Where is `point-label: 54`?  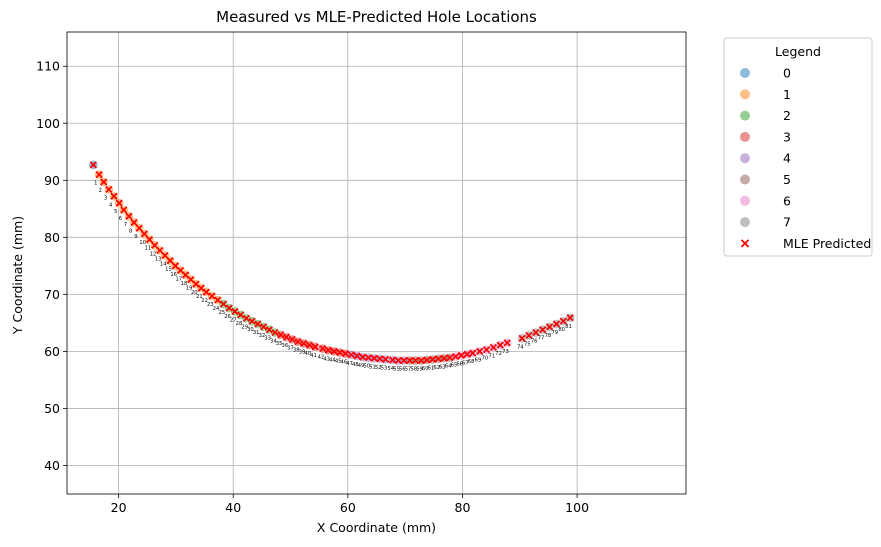 point-label: 54 is located at coordinates (391, 369).